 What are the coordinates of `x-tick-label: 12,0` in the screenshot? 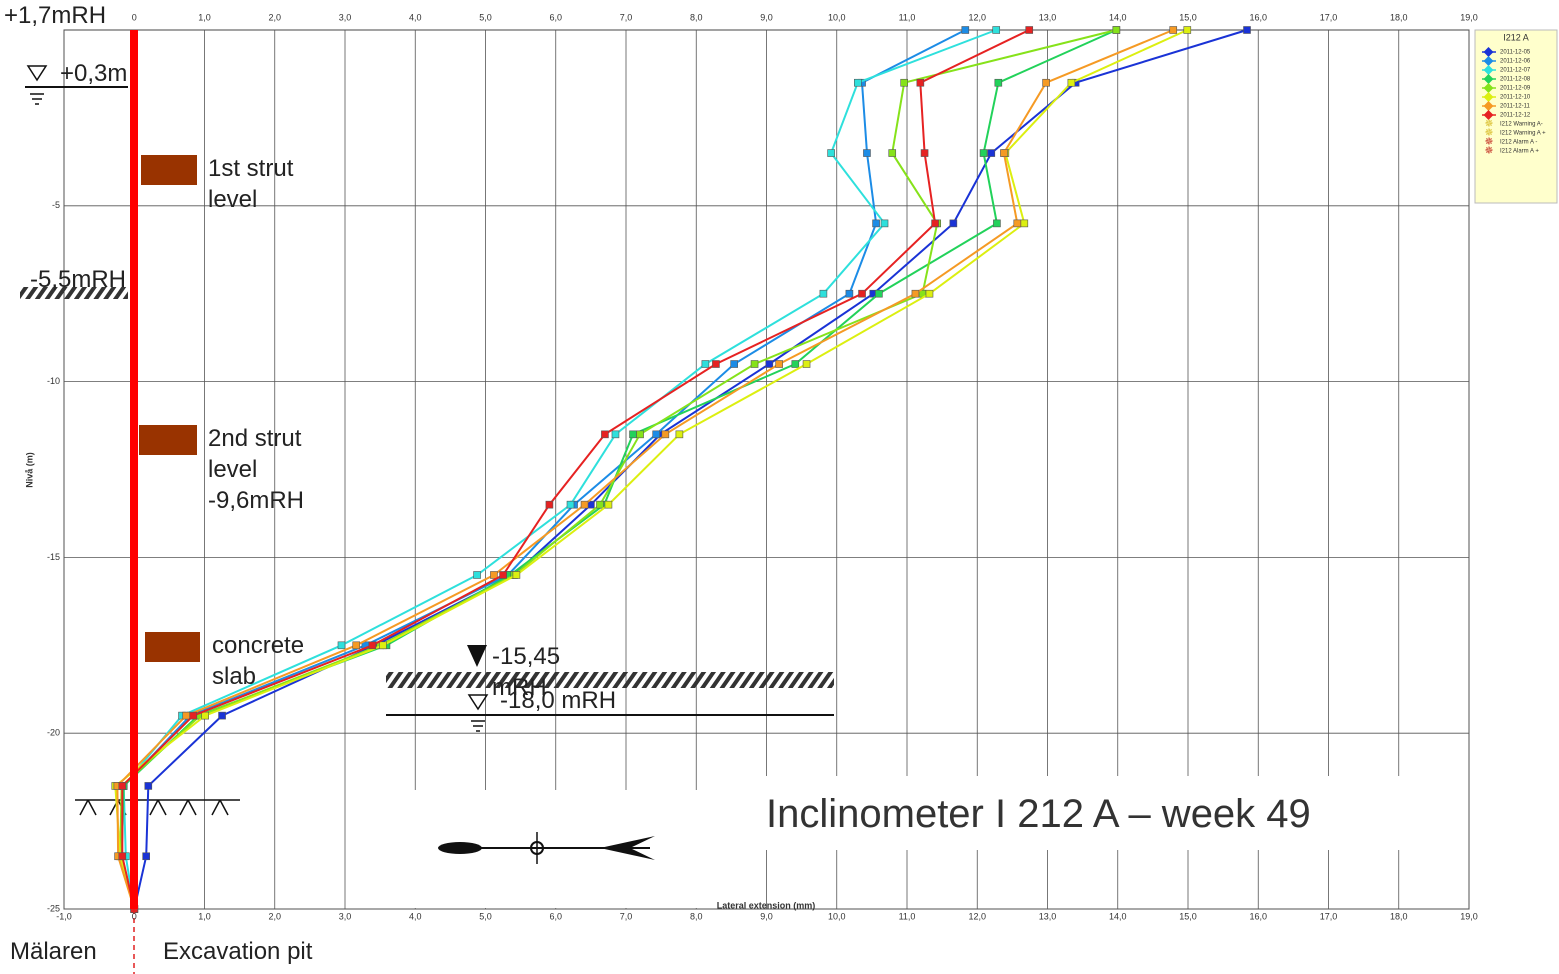 It's located at (977, 17).